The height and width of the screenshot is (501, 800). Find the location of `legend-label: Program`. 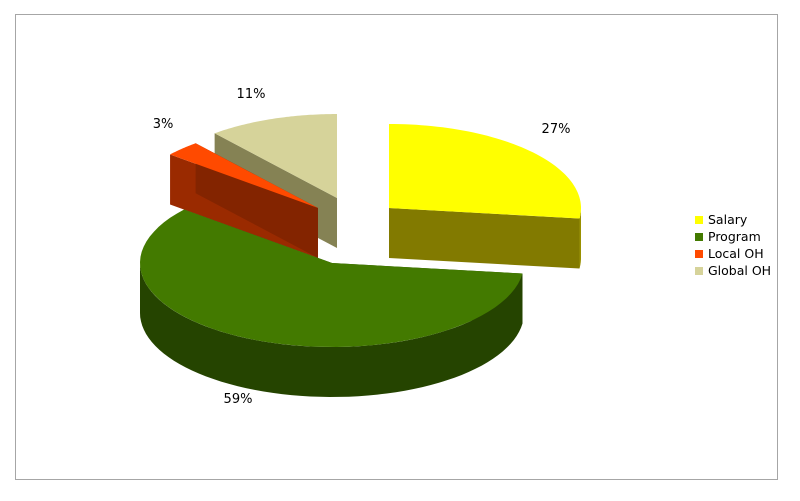

legend-label: Program is located at coordinates (734, 236).